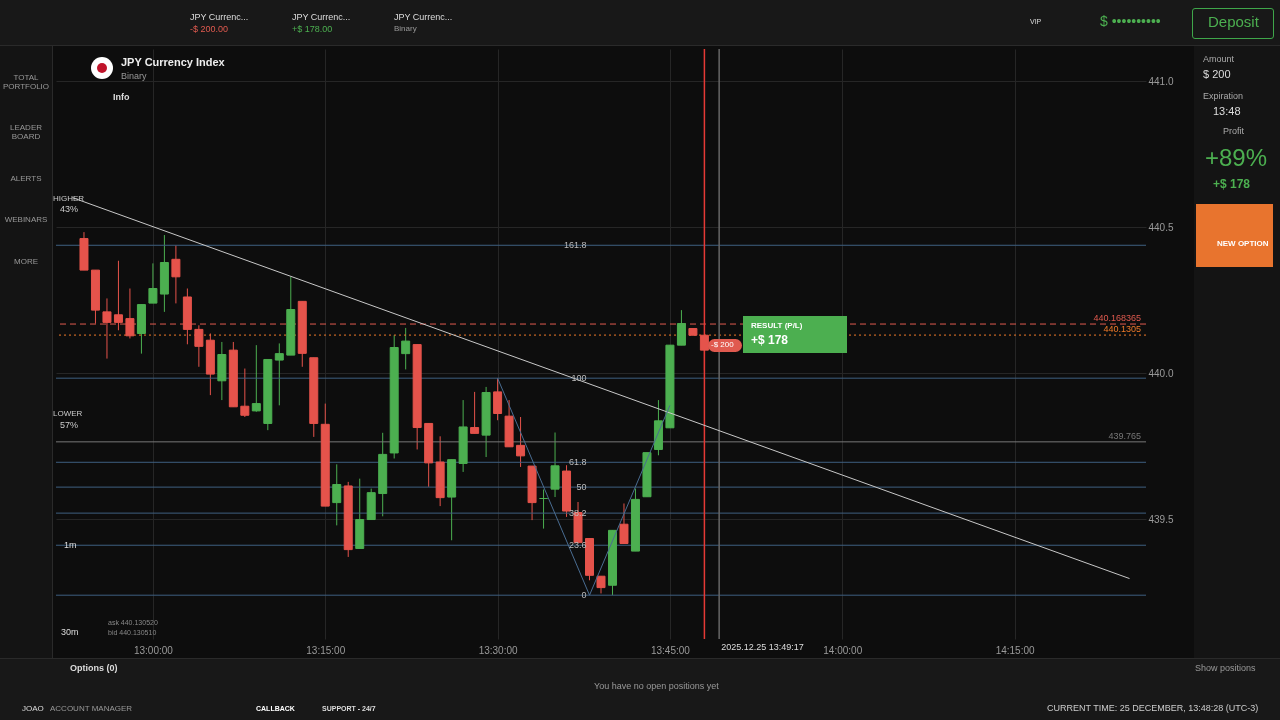 This screenshot has width=1280, height=720. What do you see at coordinates (1227, 111) in the screenshot?
I see `text: 13:48` at bounding box center [1227, 111].